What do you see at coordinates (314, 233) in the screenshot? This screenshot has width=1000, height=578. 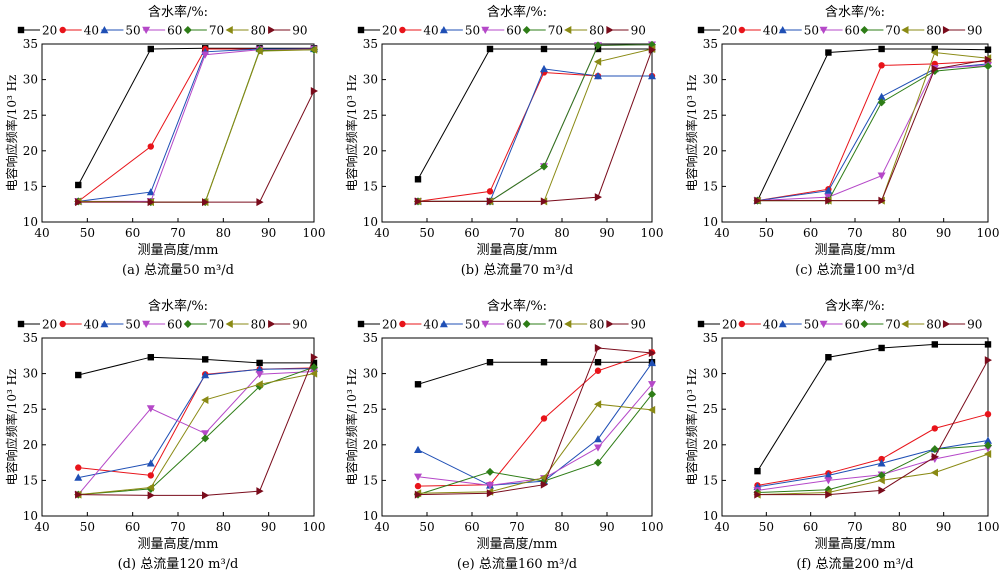 I see `x-tick-label: 100` at bounding box center [314, 233].